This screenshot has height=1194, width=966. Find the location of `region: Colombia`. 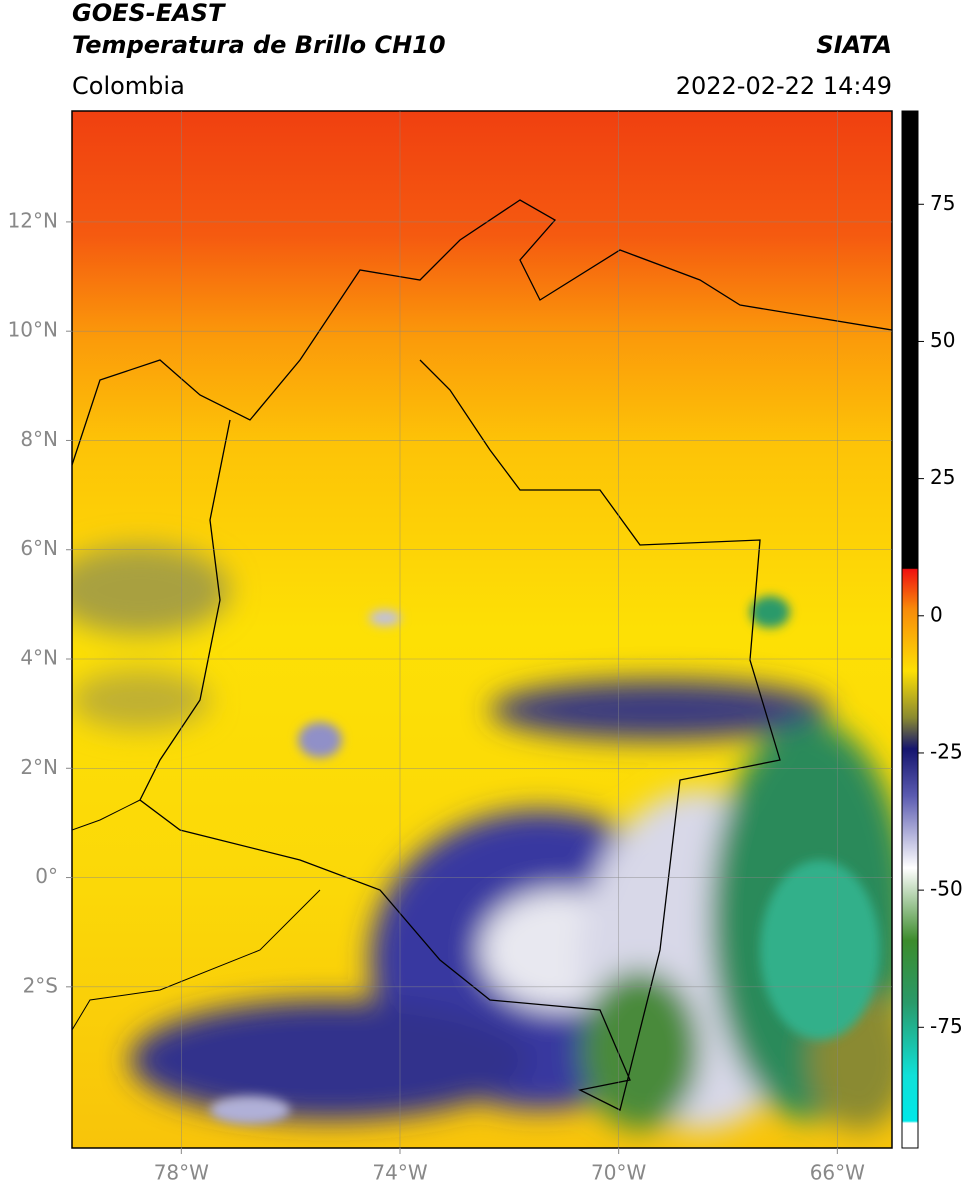

region: Colombia is located at coordinates (128, 86).